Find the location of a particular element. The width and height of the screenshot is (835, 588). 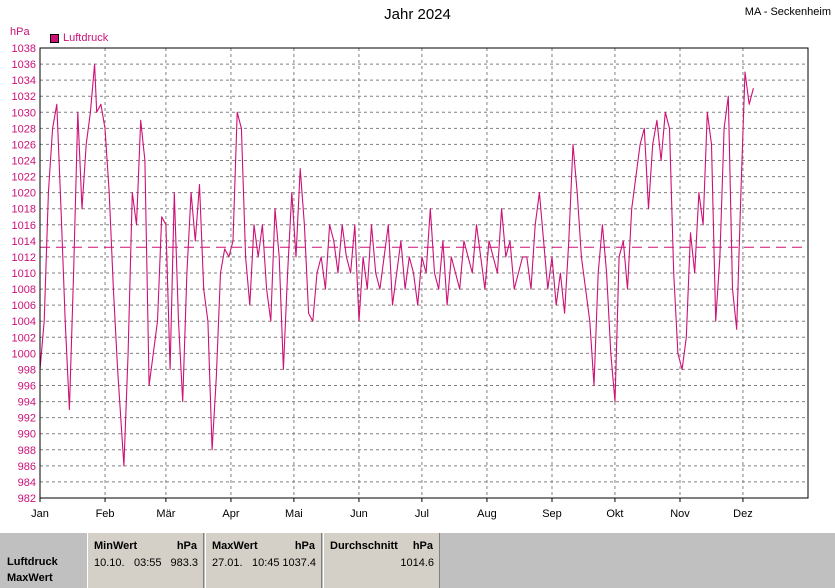

y-tick-label: 1006 is located at coordinates (24, 306).